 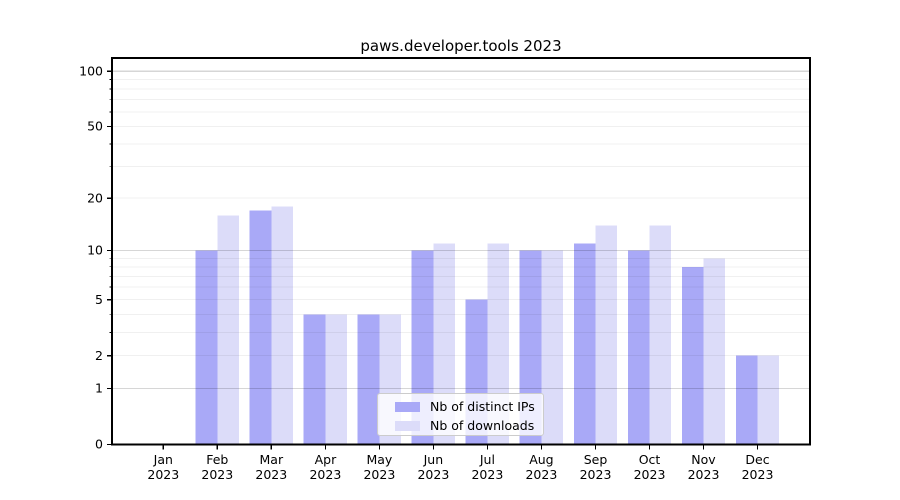 I want to click on x-tick-label-month: Jan, so click(x=163, y=459).